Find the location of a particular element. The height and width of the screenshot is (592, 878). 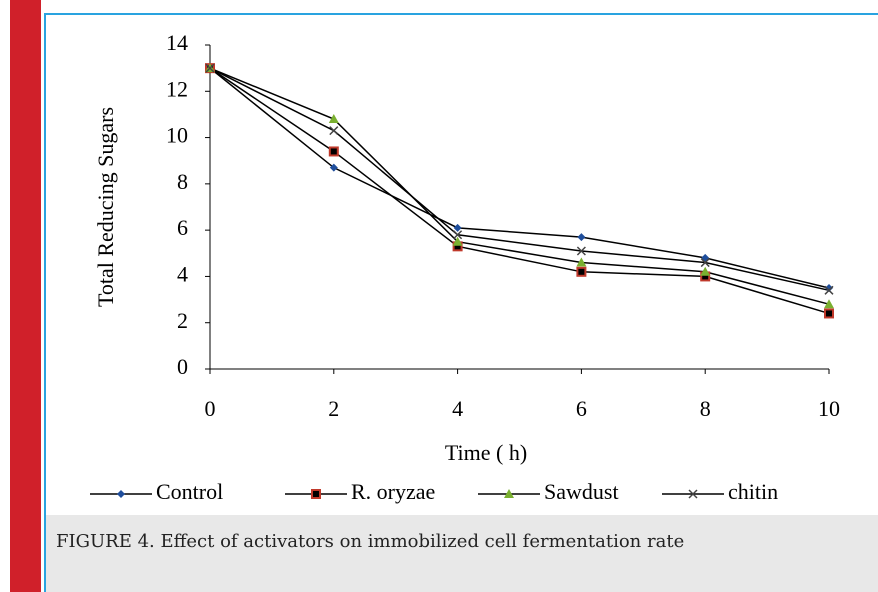

x-tick-label: 2 is located at coordinates (333, 408).